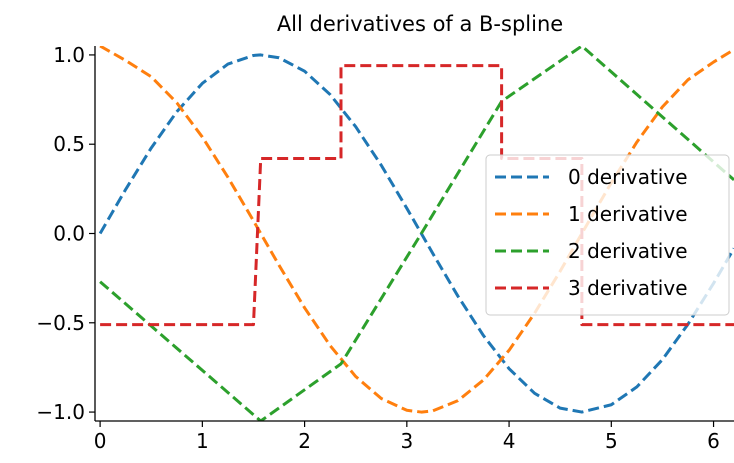 The image size is (734, 463). What do you see at coordinates (69, 144) in the screenshot?
I see `y-tick-label: 0.5` at bounding box center [69, 144].